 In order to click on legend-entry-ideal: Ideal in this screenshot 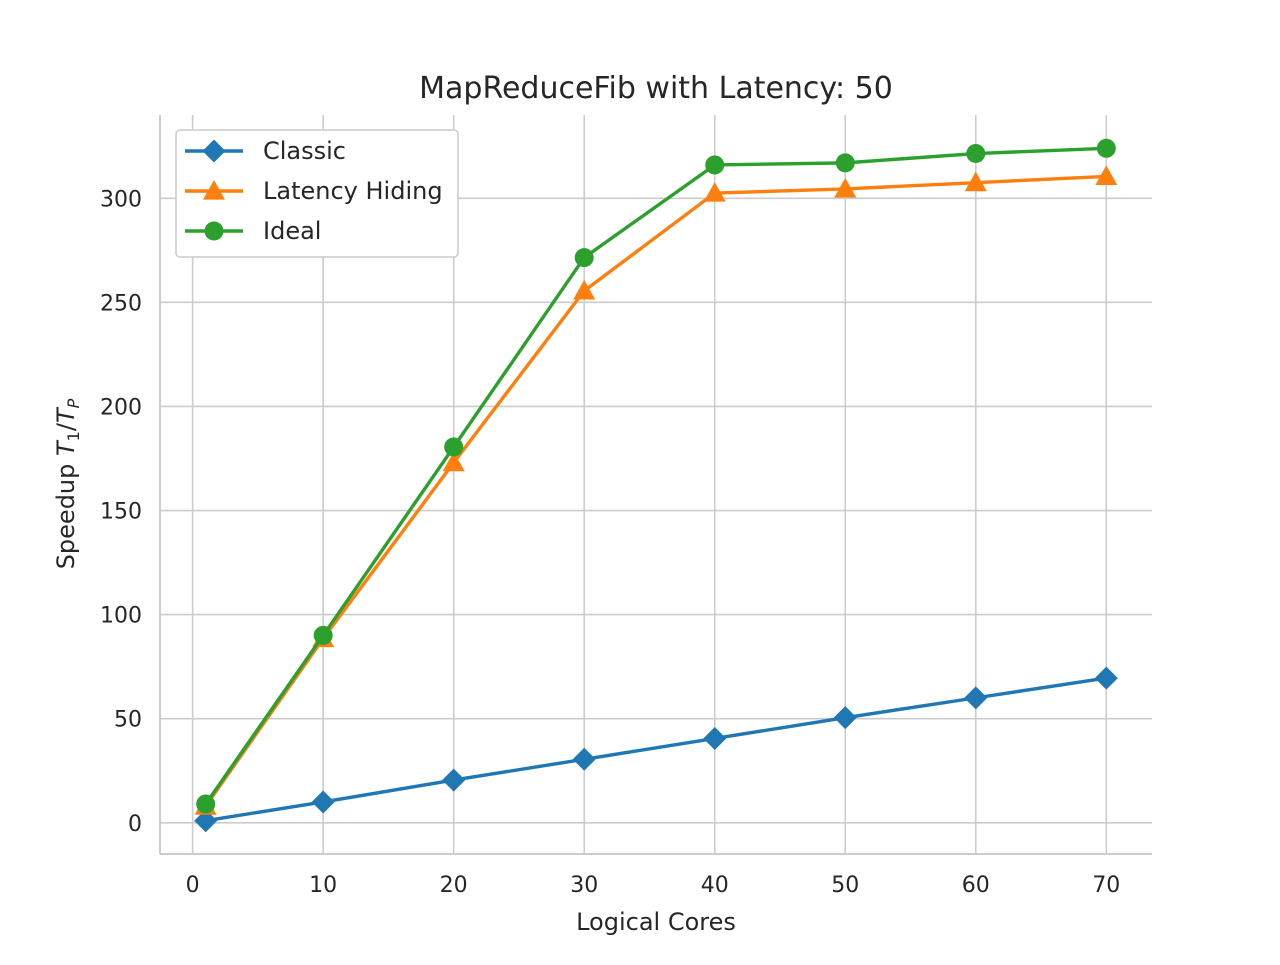, I will do `click(253, 231)`.